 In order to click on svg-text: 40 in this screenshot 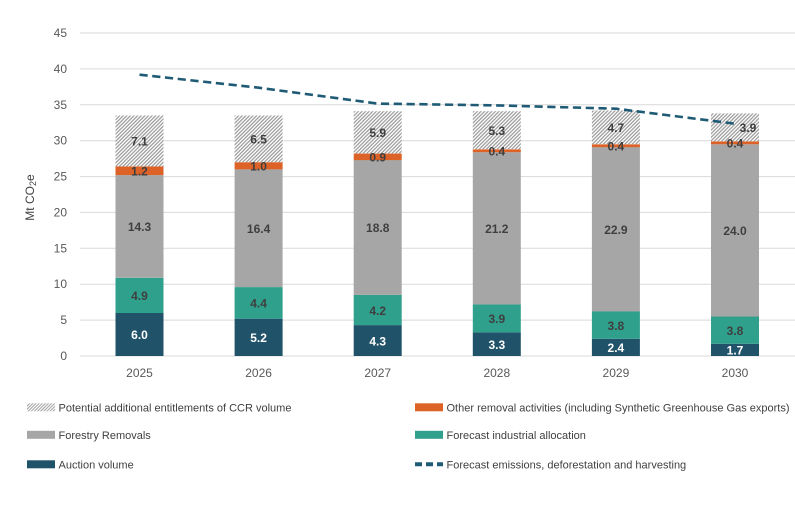, I will do `click(61, 69)`.